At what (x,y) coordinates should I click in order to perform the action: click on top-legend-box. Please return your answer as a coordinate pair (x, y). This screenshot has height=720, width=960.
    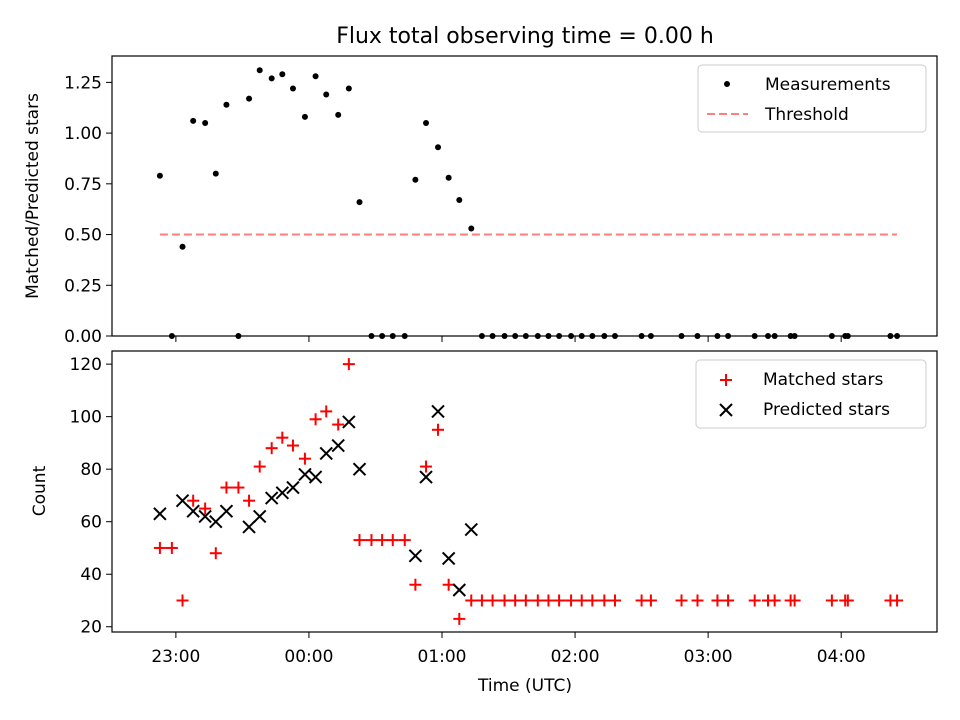
    Looking at the image, I should click on (812, 98).